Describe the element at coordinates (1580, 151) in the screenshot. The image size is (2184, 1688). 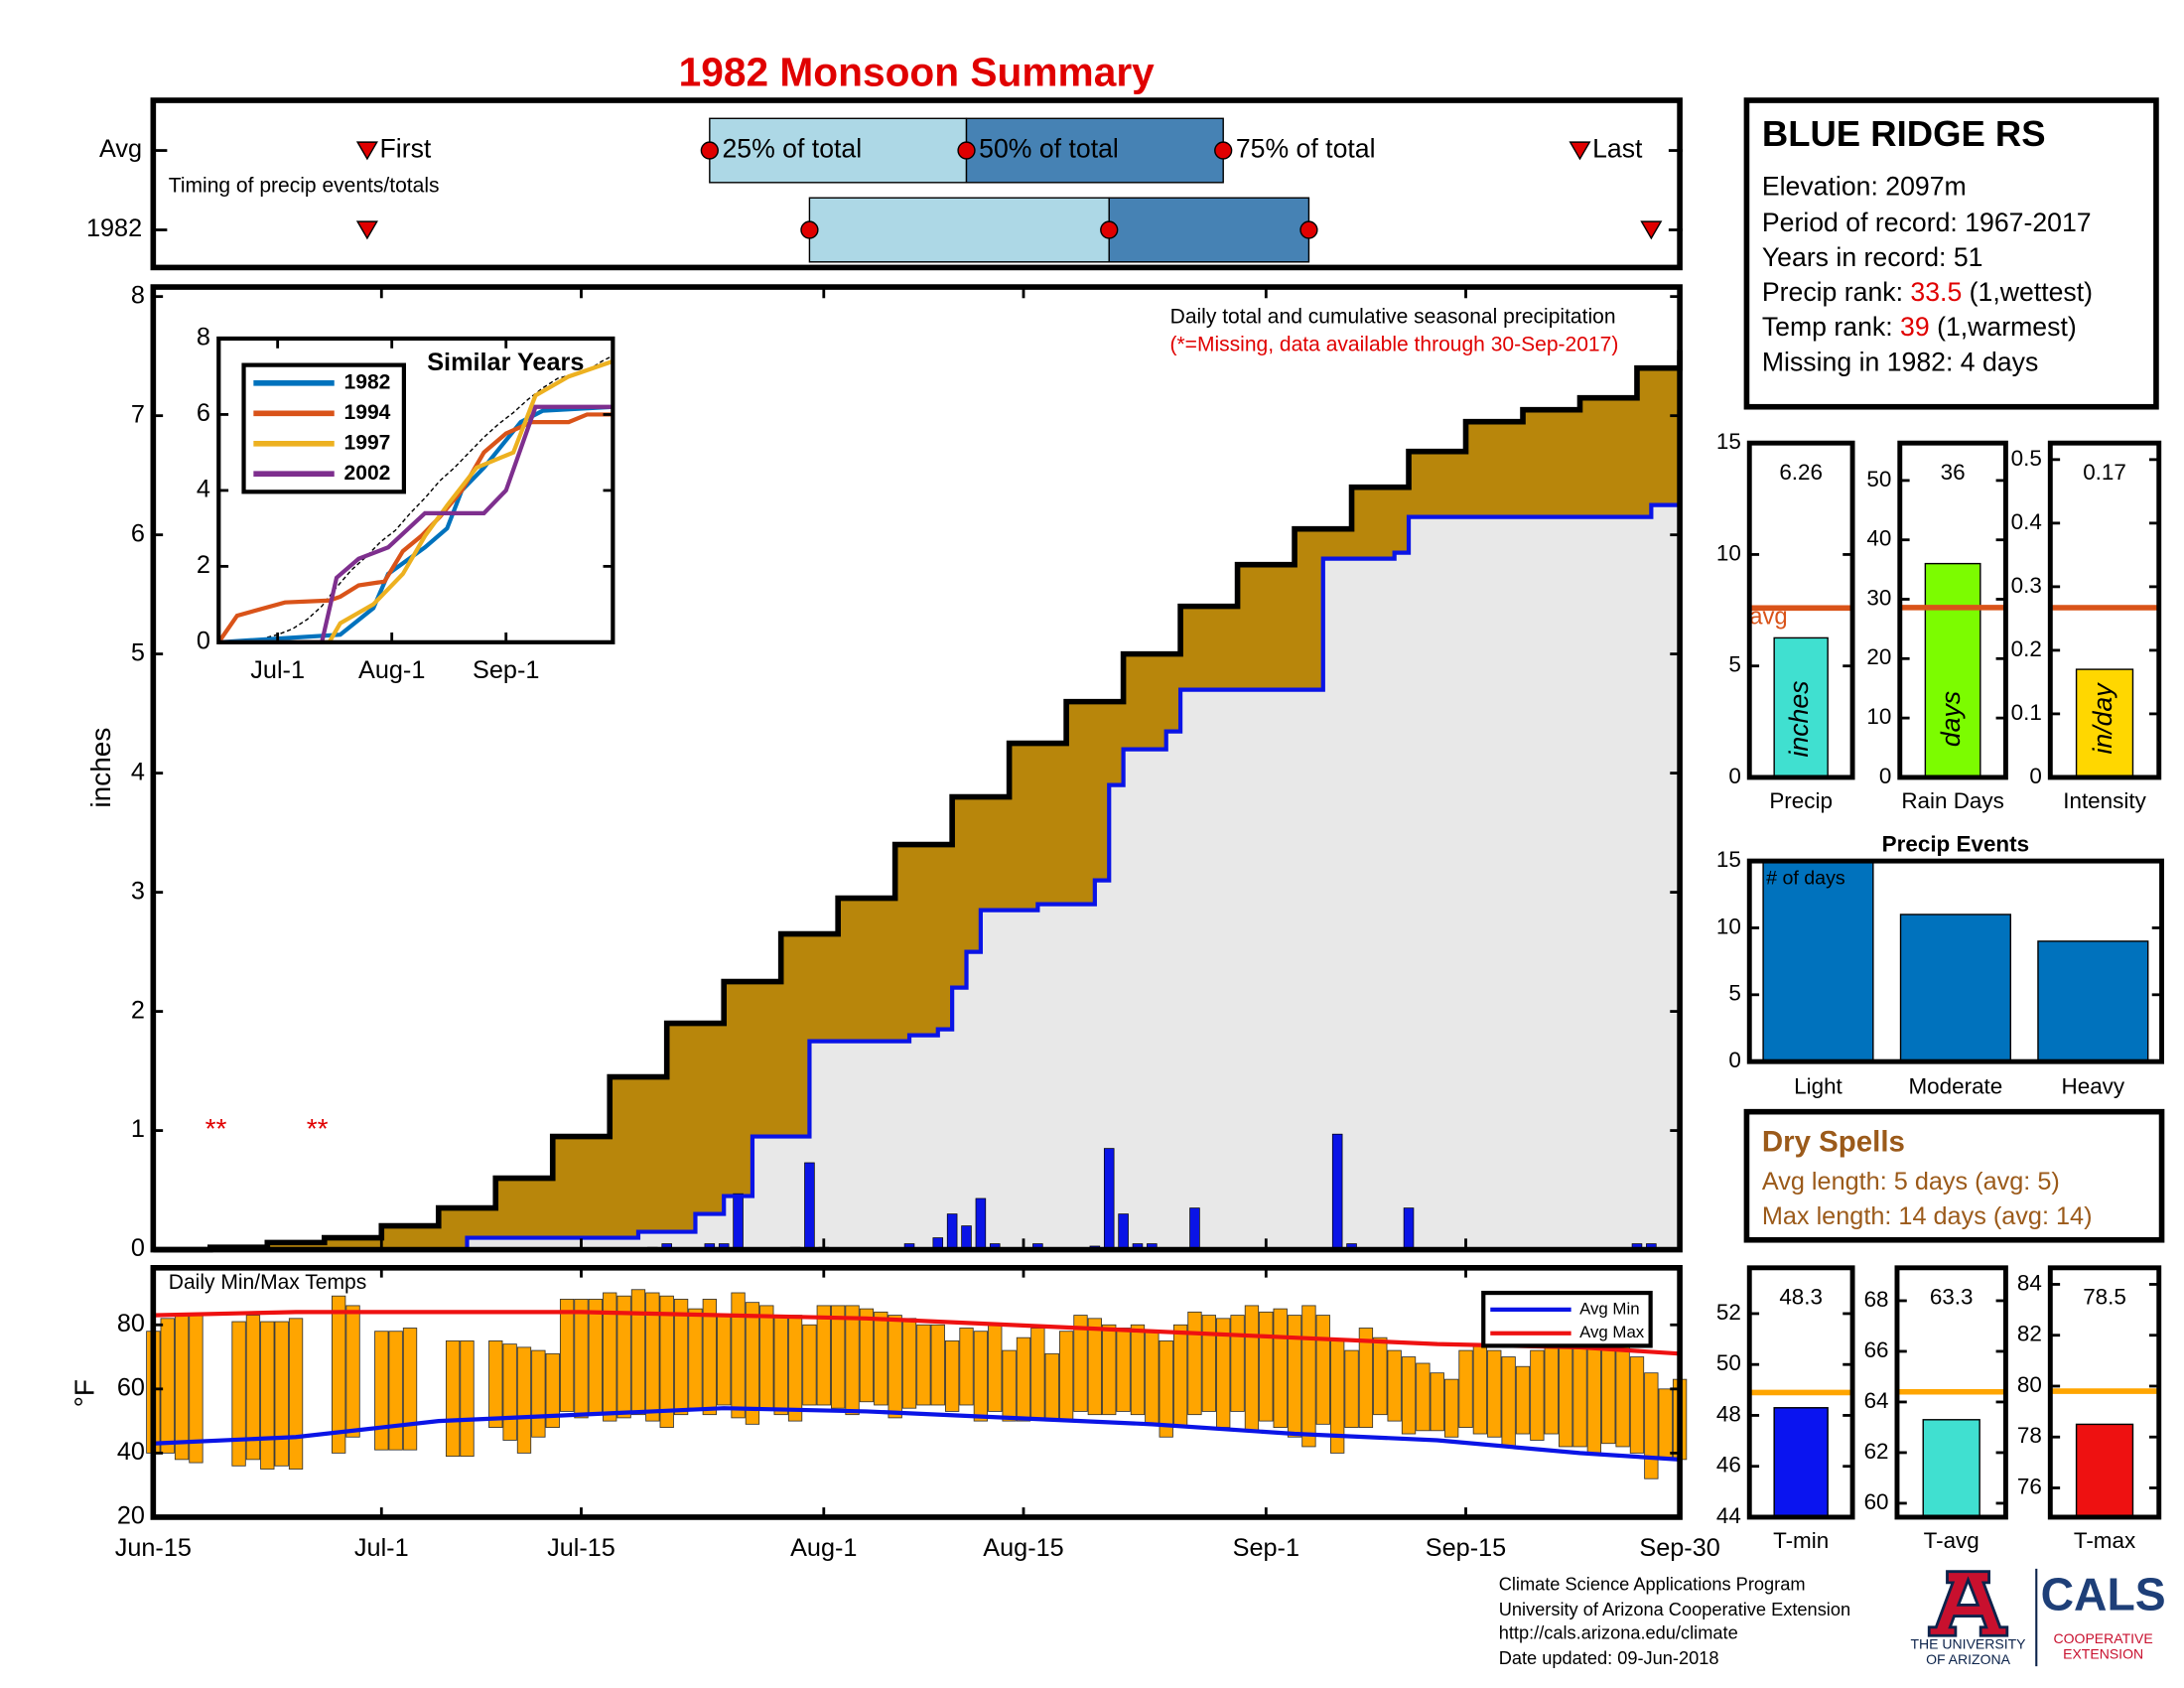
I see `timing-triangle` at that location.